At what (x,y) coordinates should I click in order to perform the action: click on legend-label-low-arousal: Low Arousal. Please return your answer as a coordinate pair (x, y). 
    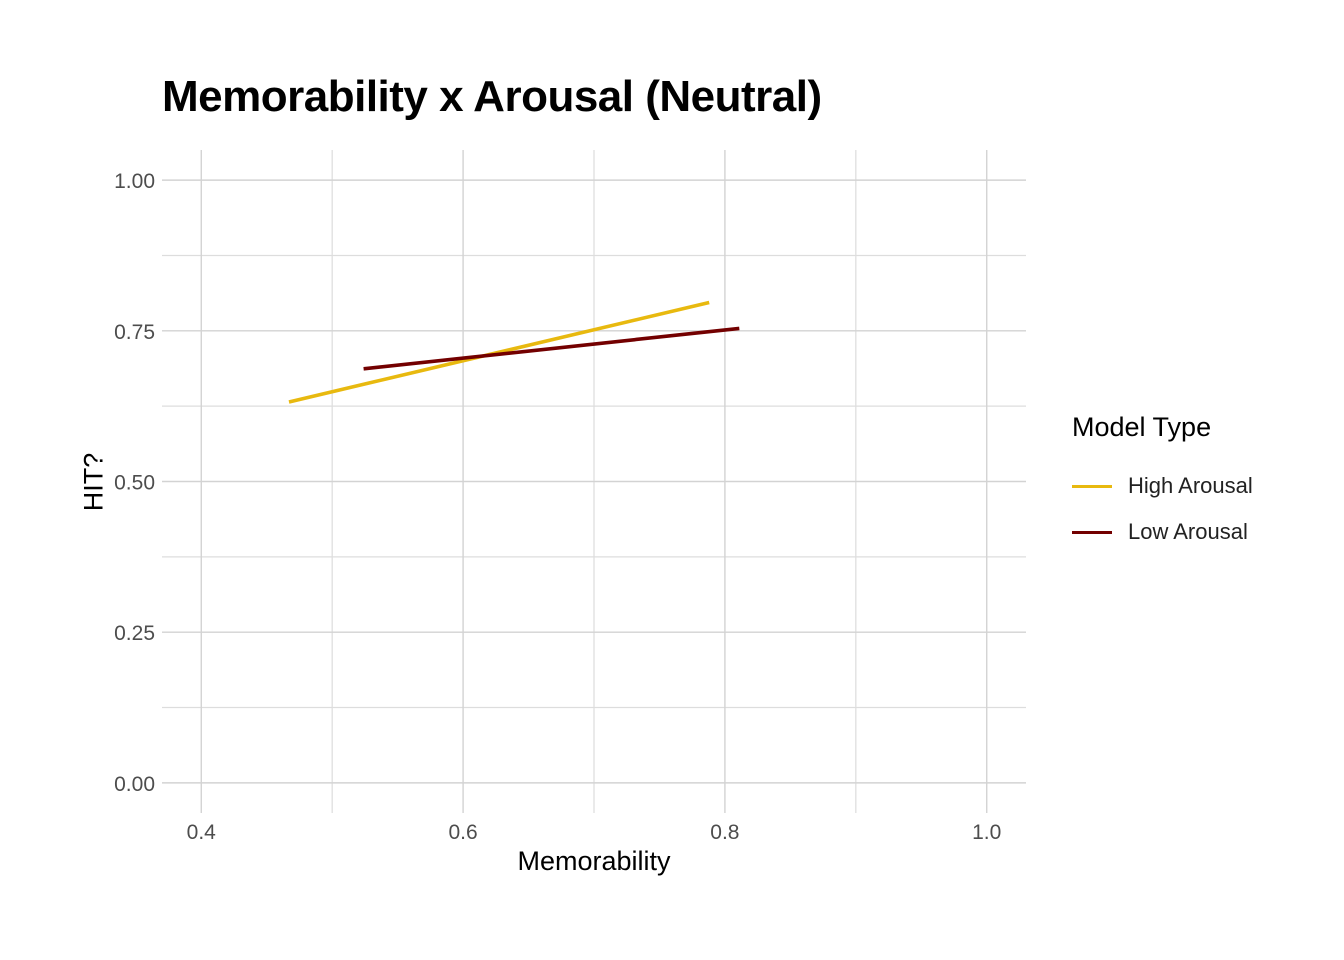
    Looking at the image, I should click on (1188, 531).